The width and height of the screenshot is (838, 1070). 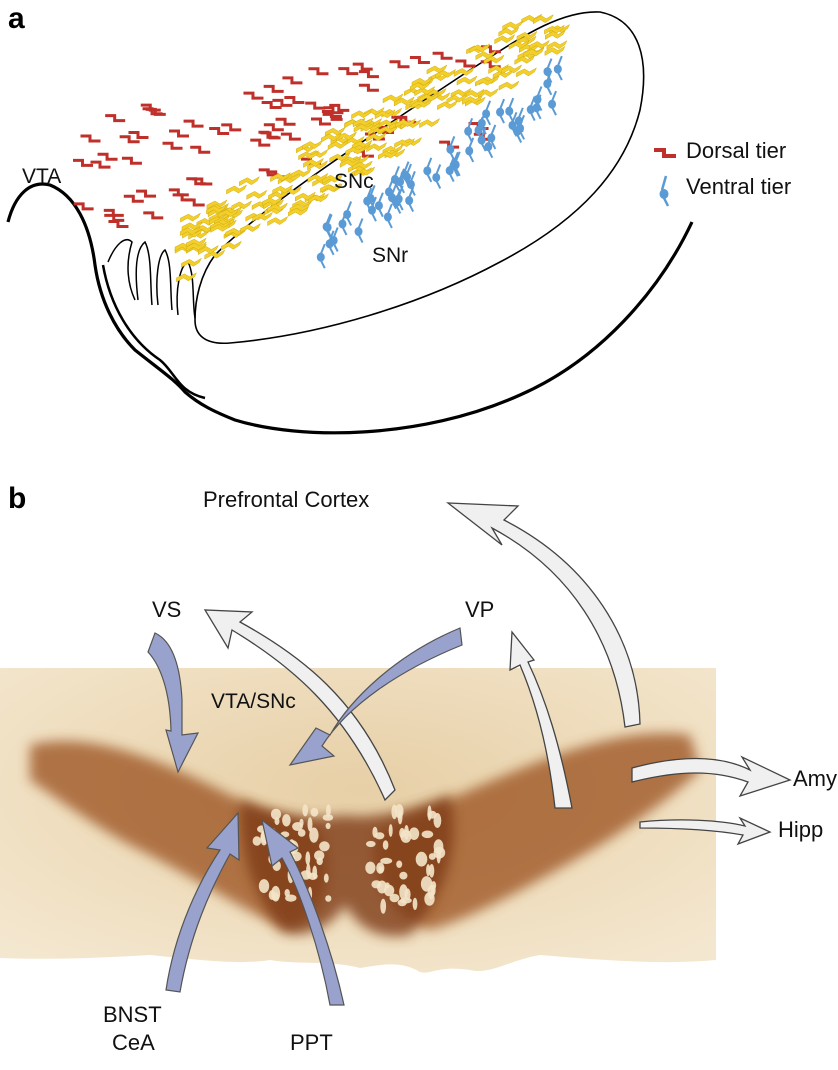 I want to click on arrow-from-vs, so click(x=173, y=703).